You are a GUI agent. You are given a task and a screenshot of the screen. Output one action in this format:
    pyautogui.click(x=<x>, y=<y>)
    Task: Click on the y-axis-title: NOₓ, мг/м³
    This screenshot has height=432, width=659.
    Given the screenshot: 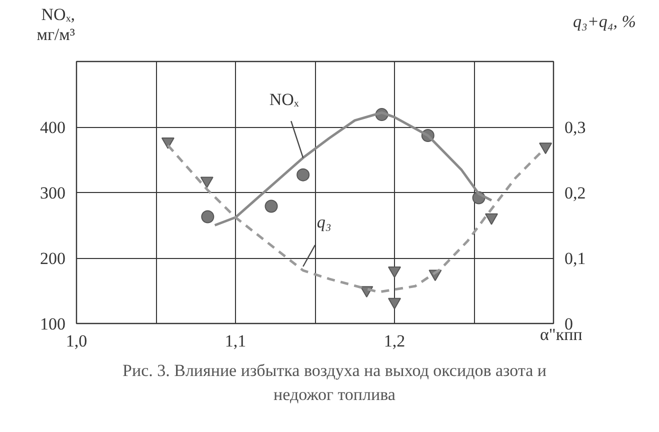 What is the action you would take?
    pyautogui.click(x=55, y=25)
    